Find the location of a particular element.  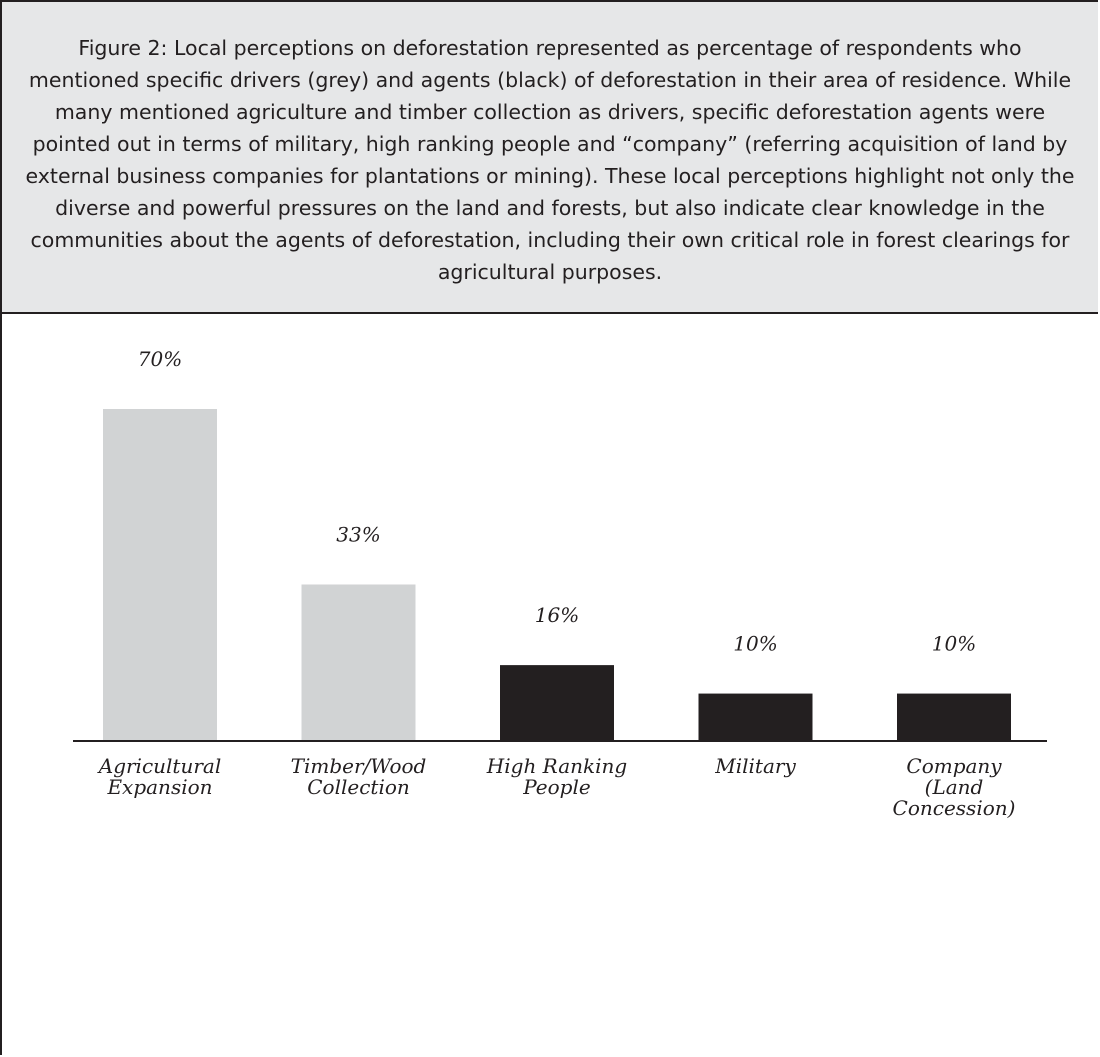

bar-value-label-3: 16% is located at coordinates (557, 615).